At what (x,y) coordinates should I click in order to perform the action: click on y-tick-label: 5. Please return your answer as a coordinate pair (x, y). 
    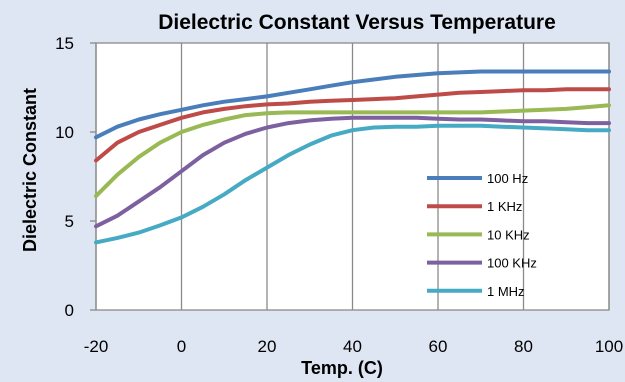
    Looking at the image, I should click on (69, 221).